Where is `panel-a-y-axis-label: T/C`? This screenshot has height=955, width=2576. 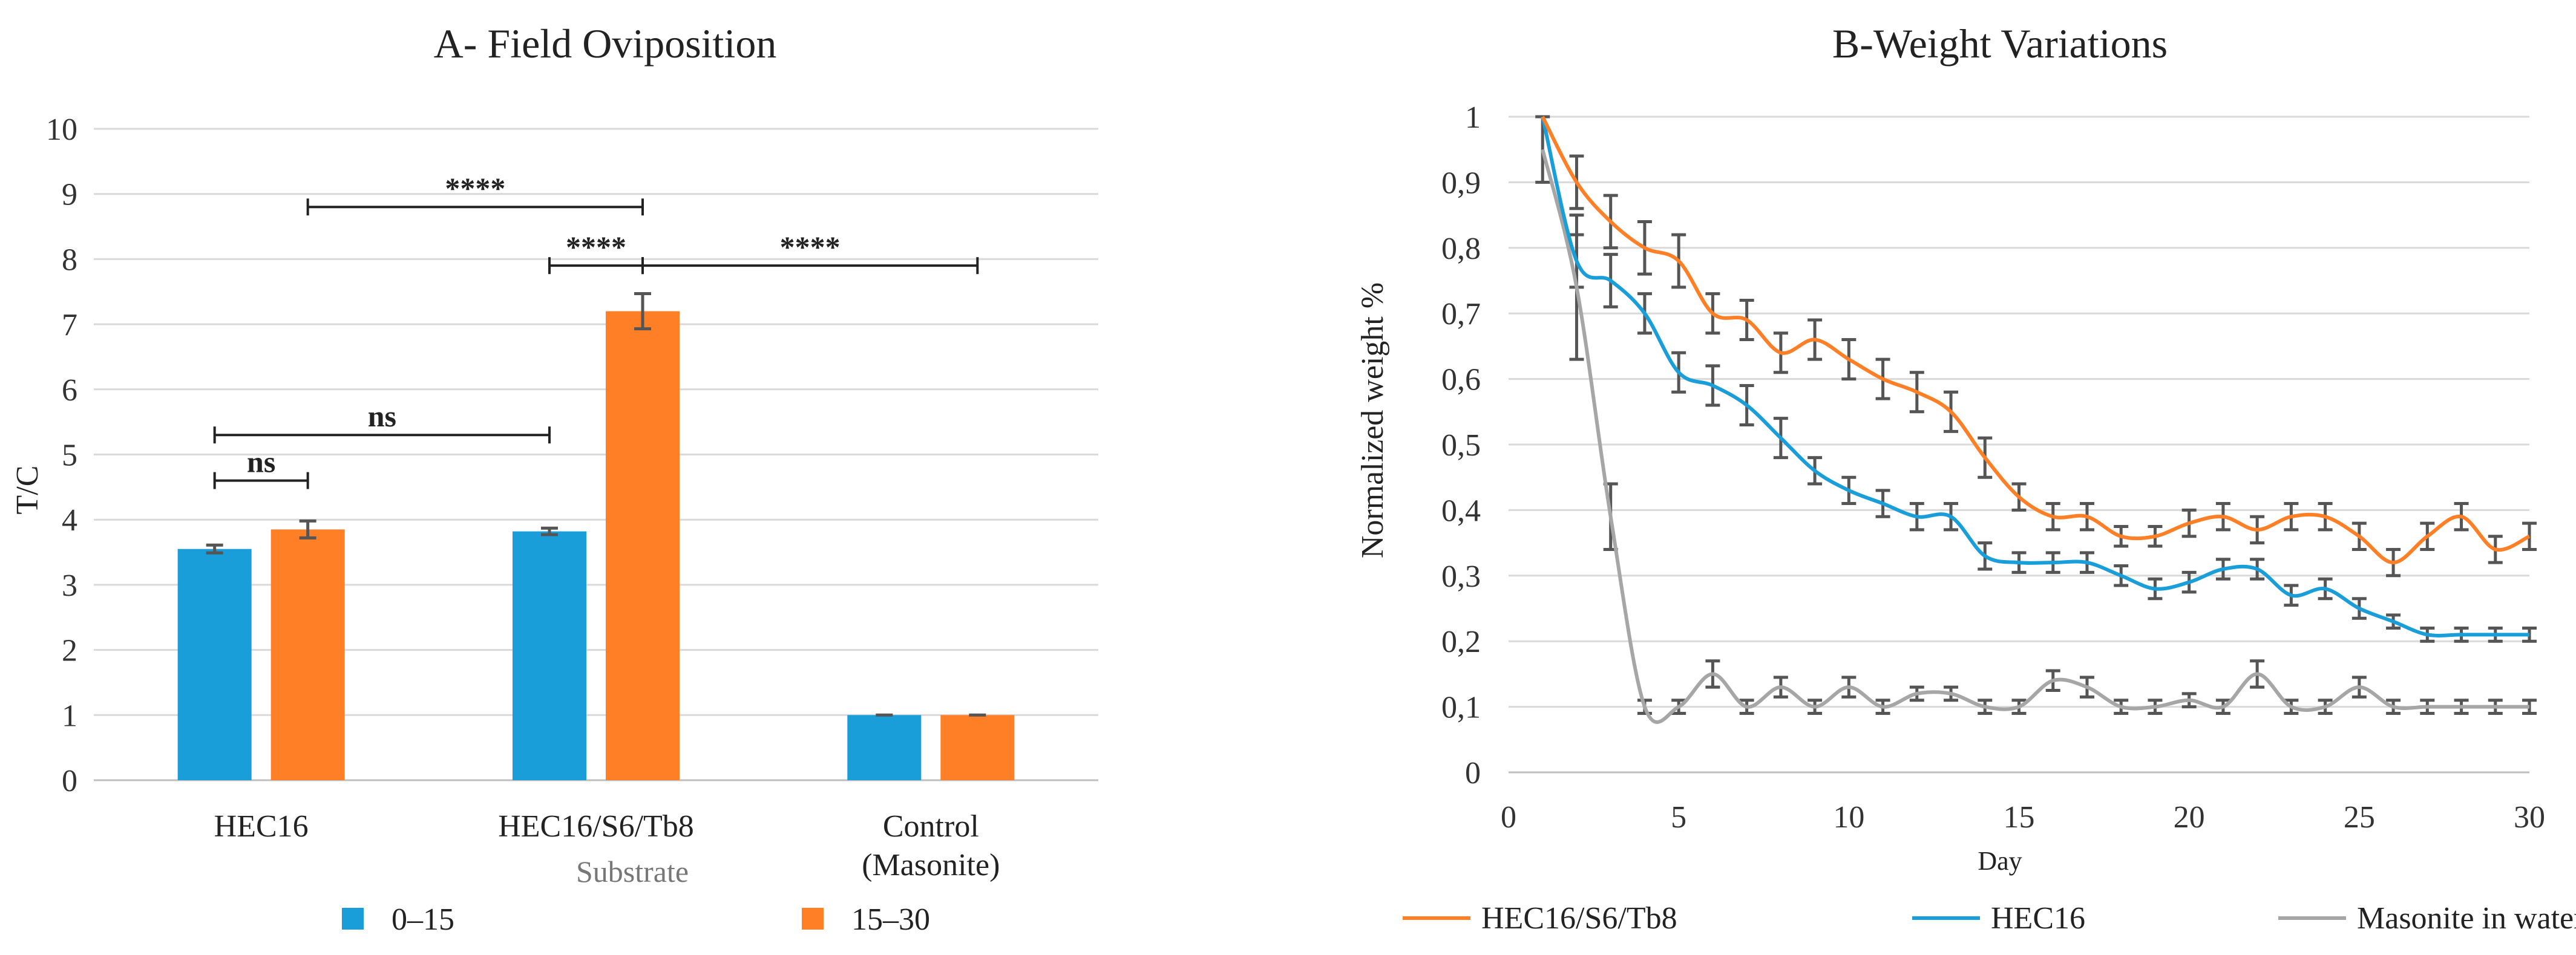
panel-a-y-axis-label: T/C is located at coordinates (27, 490).